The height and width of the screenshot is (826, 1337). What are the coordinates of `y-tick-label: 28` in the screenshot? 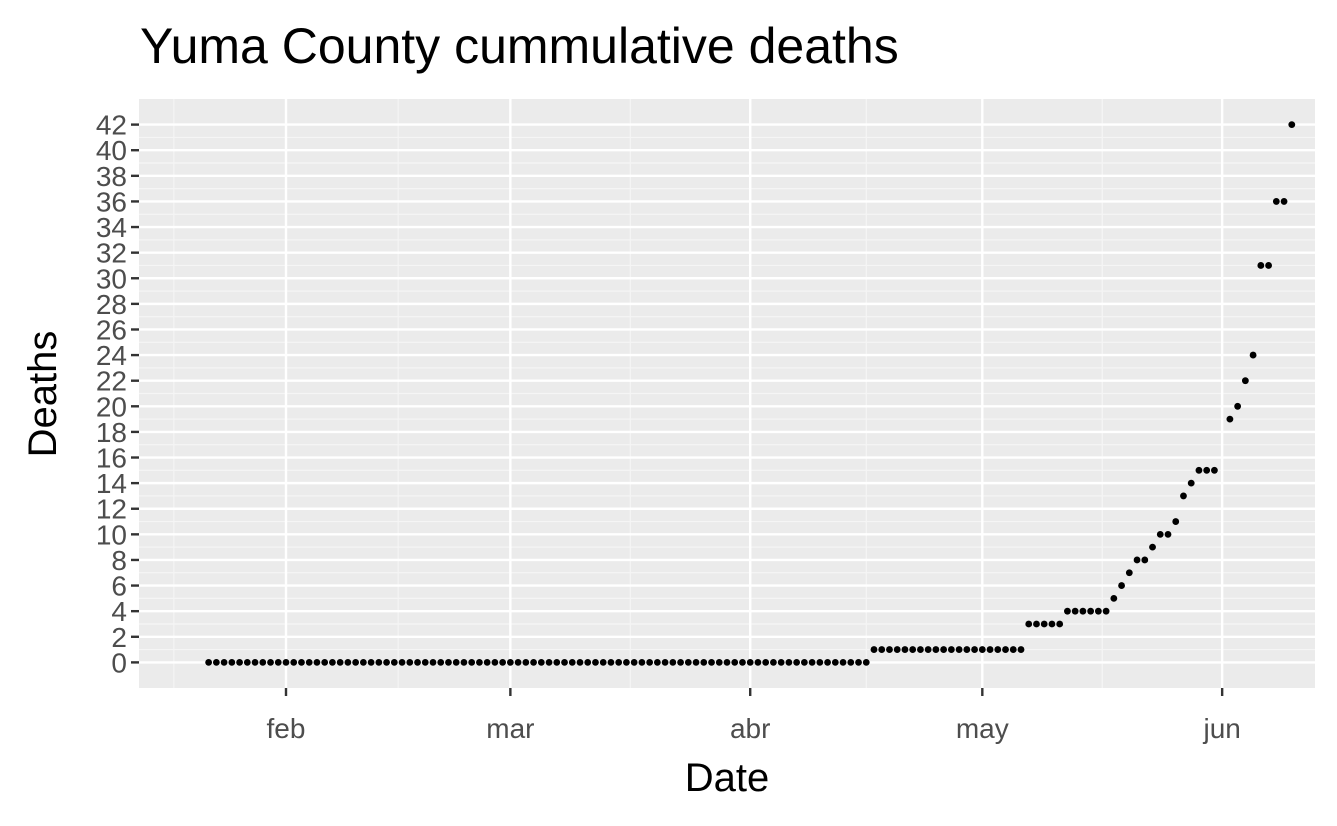 It's located at (111, 304).